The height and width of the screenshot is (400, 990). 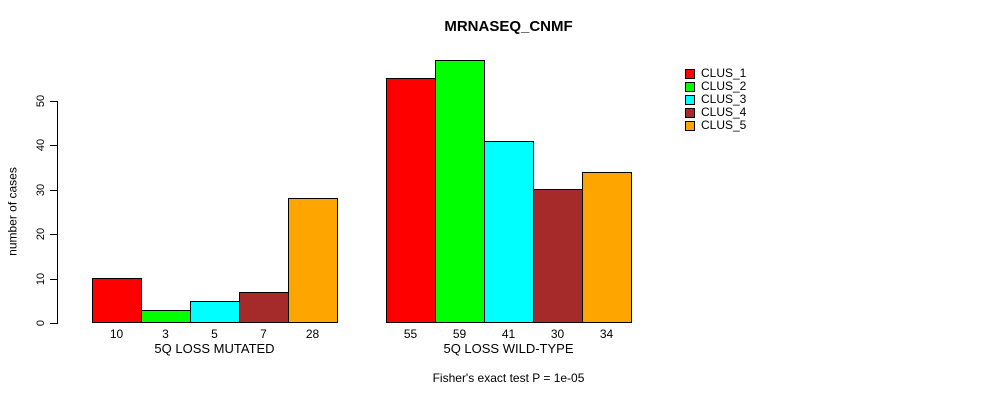 I want to click on legend-item: CLUS_4, so click(x=715, y=112).